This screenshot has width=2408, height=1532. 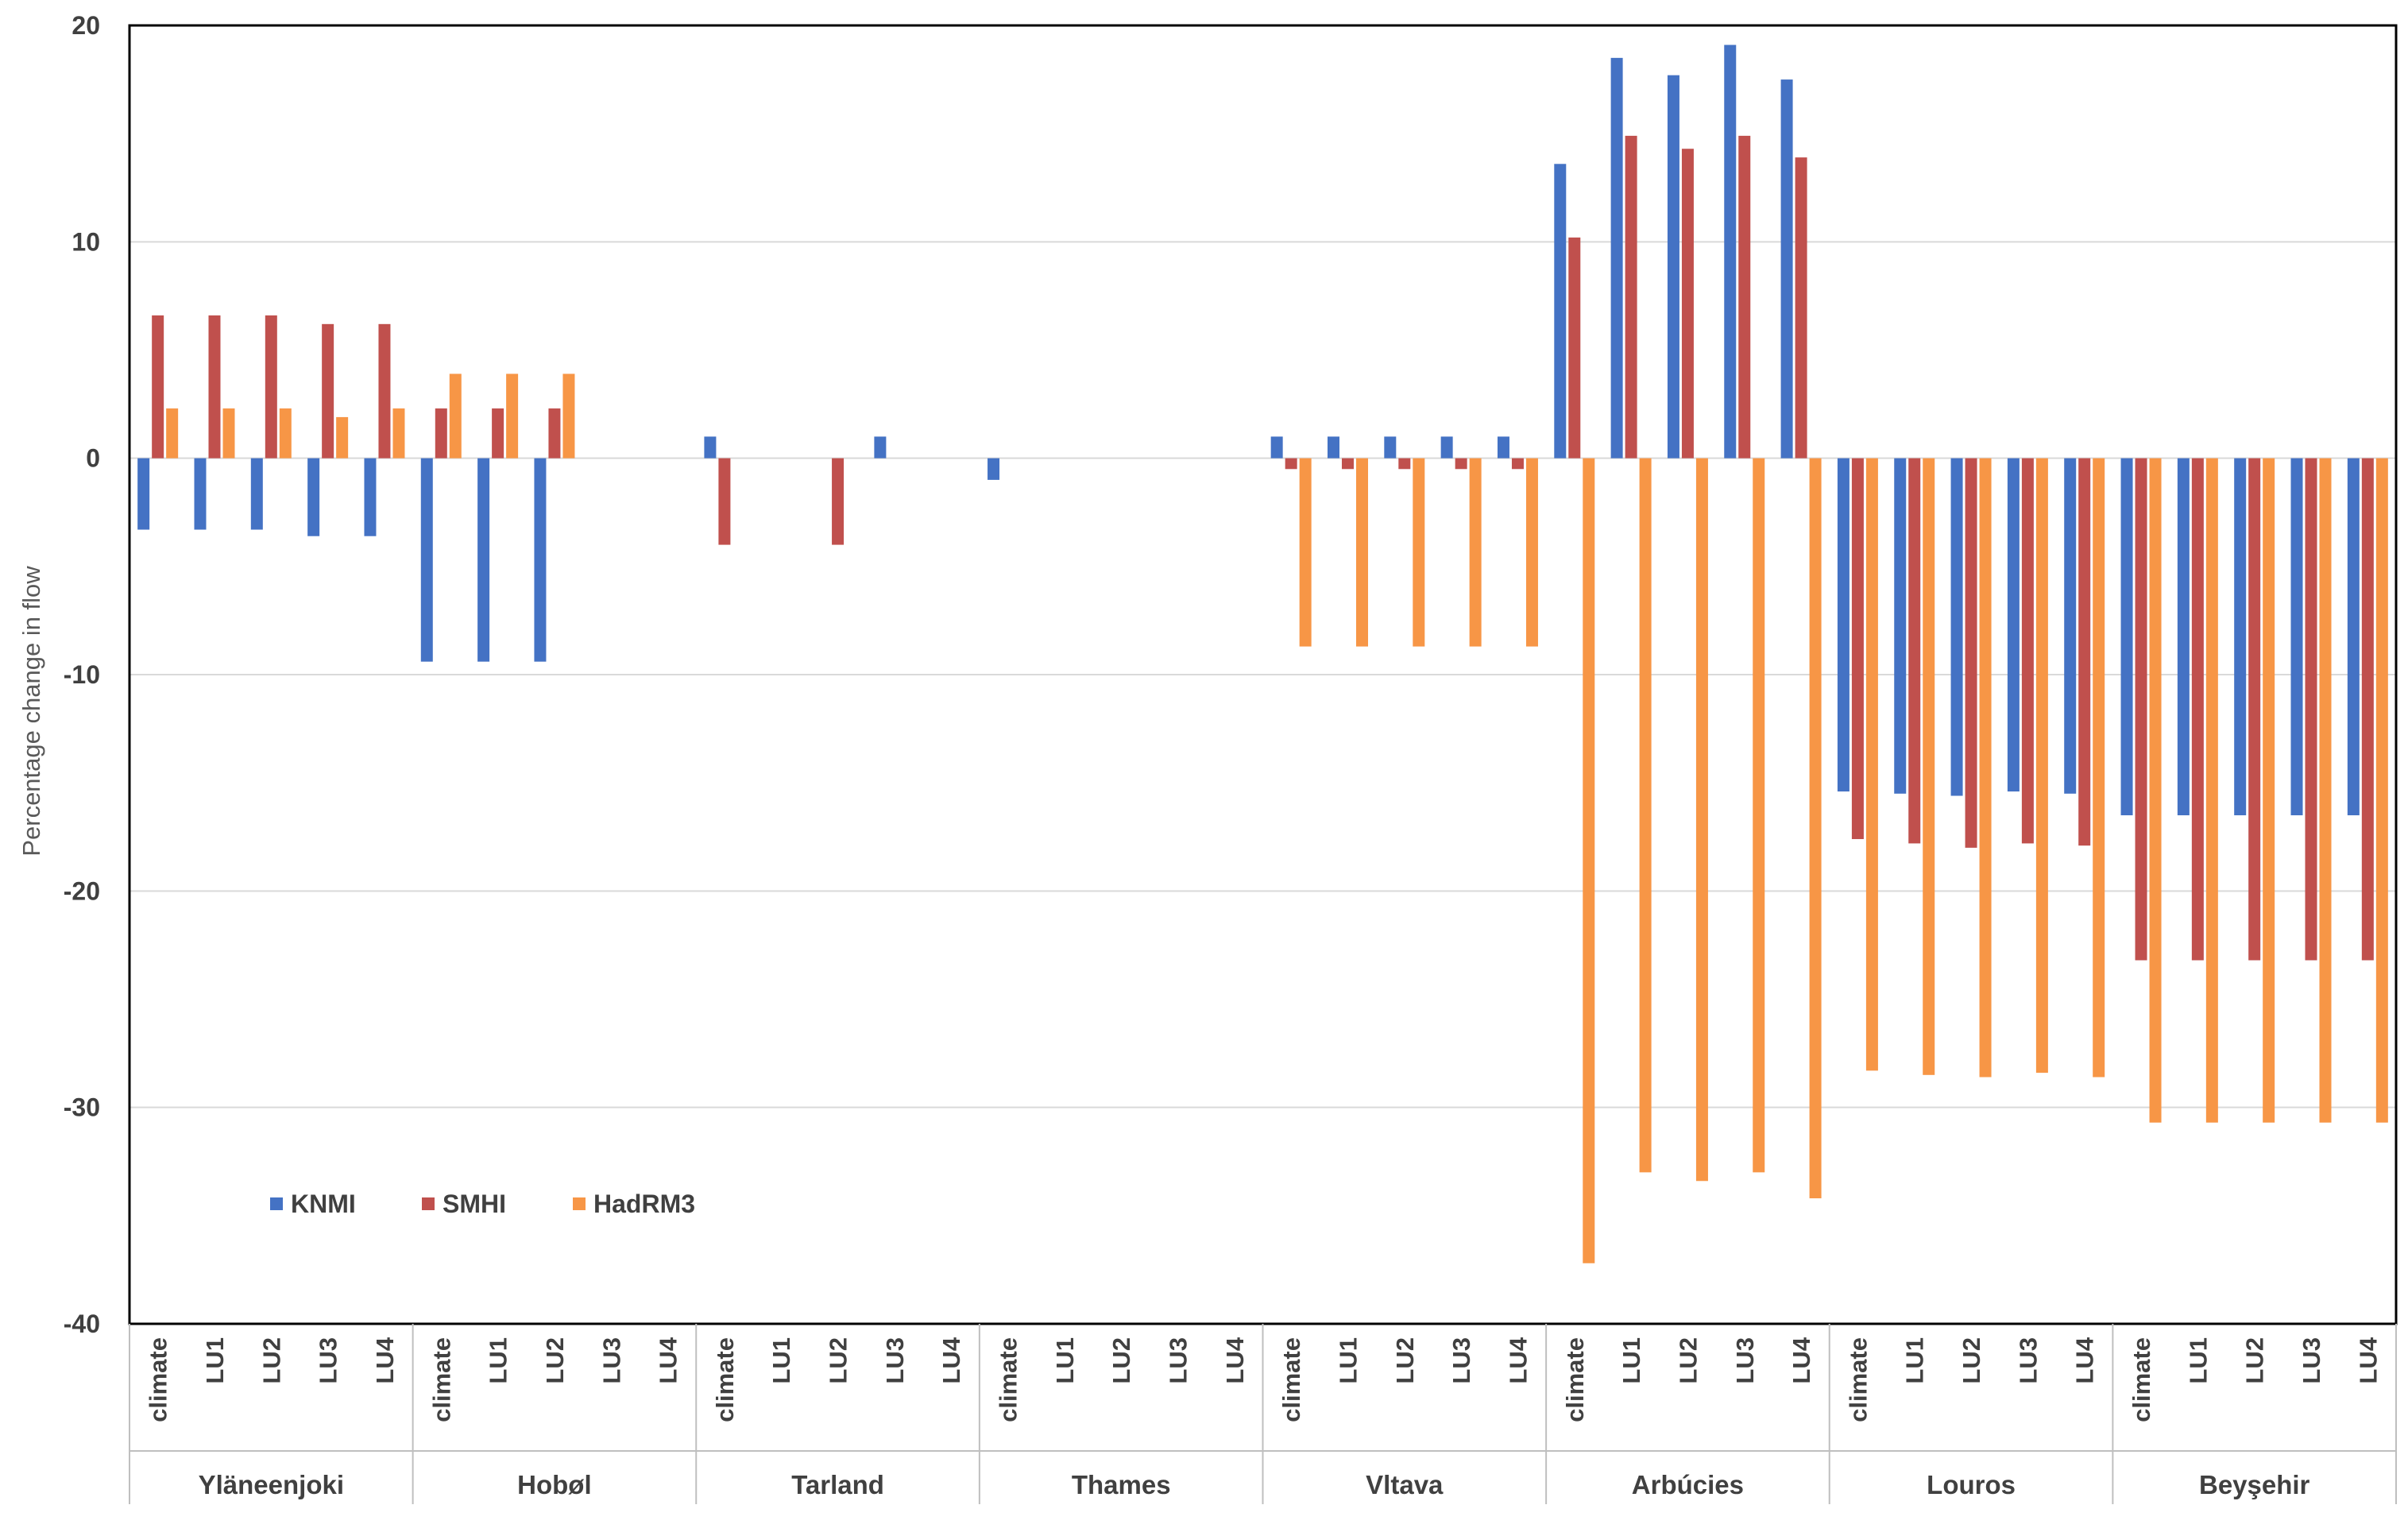 I want to click on legend-label-hadrm3: HadRM3, so click(x=644, y=1204).